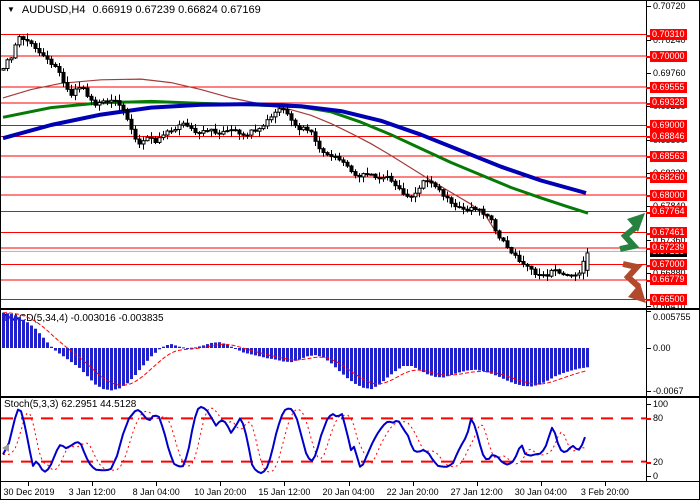 The height and width of the screenshot is (500, 700). Describe the element at coordinates (668, 280) in the screenshot. I see `price-level-label: 0.66779` at that location.